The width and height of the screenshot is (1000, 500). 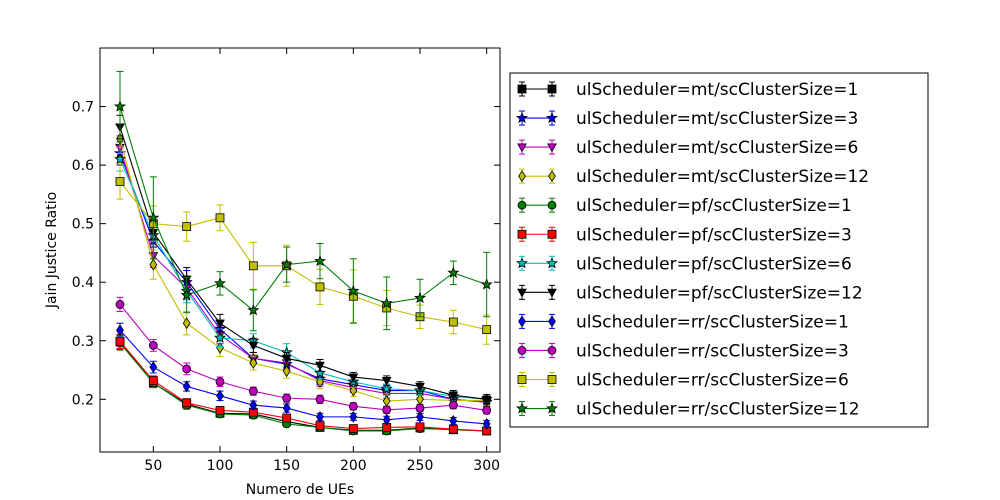 I want to click on legend-entry-2: ulScheduler=mt/scClusterSize=6, so click(x=687, y=148).